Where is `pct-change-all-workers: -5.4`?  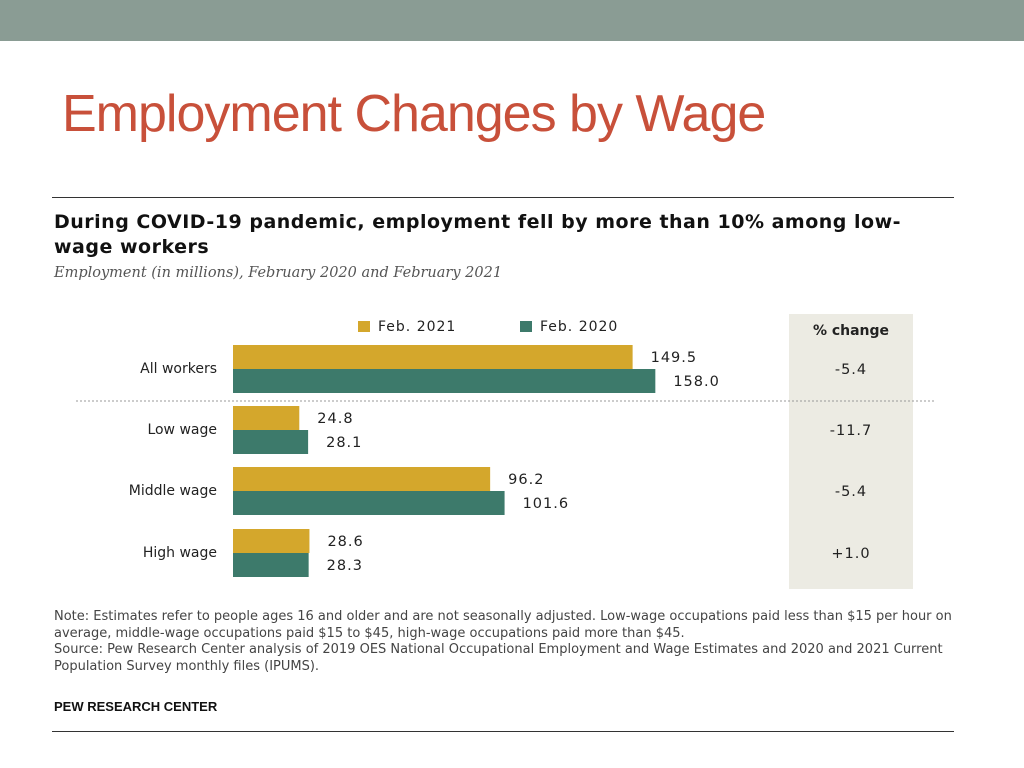 pct-change-all-workers: -5.4 is located at coordinates (851, 370).